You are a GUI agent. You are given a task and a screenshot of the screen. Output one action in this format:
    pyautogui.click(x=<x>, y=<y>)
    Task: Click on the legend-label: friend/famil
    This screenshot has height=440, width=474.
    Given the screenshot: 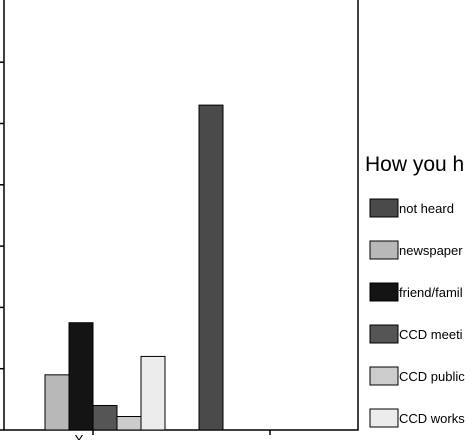 What is the action you would take?
    pyautogui.click(x=431, y=292)
    